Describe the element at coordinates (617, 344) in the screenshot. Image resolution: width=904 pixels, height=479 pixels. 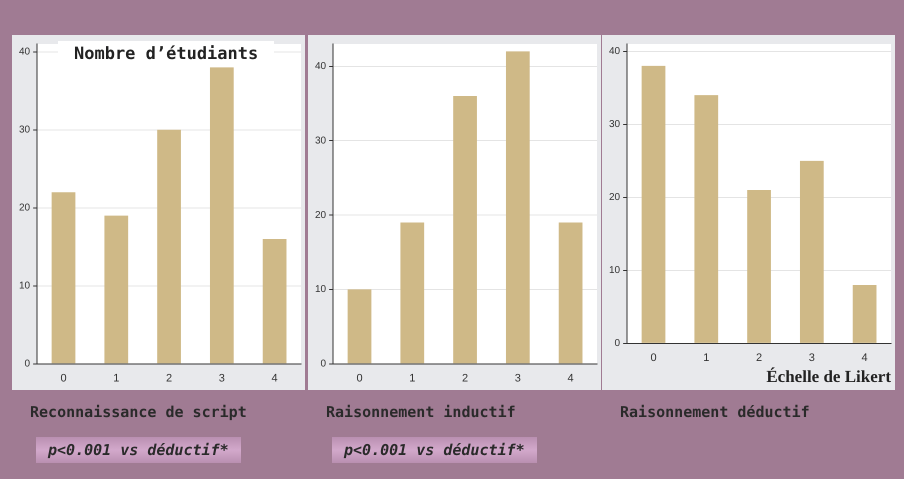
I see `y-tick-label: 0` at that location.